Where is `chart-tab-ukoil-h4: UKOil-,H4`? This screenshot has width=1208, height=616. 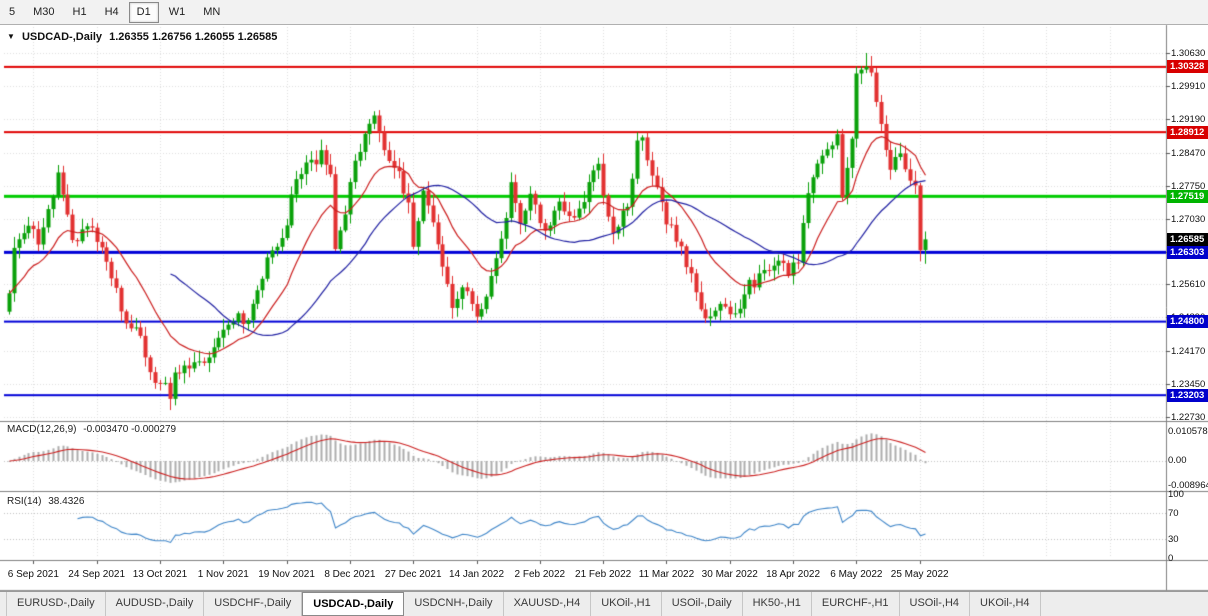 chart-tab-ukoil-h4: UKOil-,H4 is located at coordinates (1005, 604).